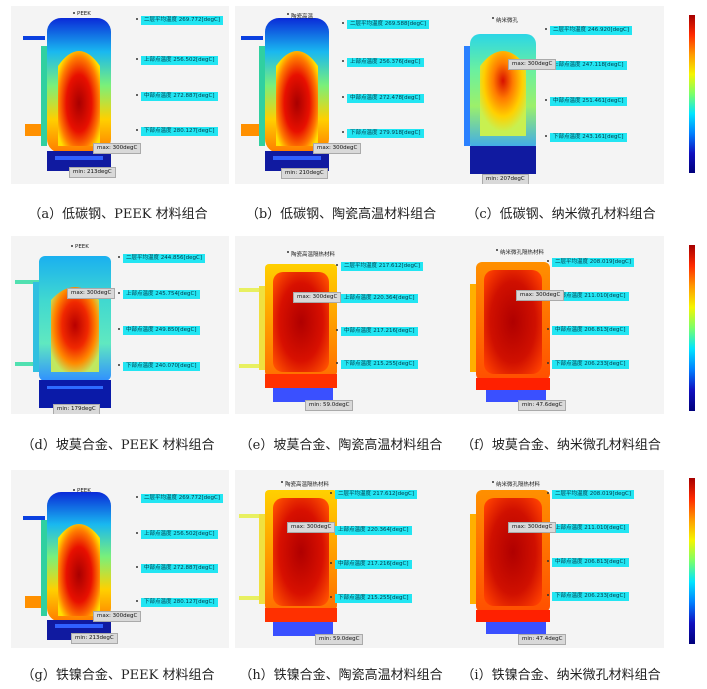 This screenshot has width=707, height=689. I want to click on min-temp-label: min: 207degC, so click(505, 179).